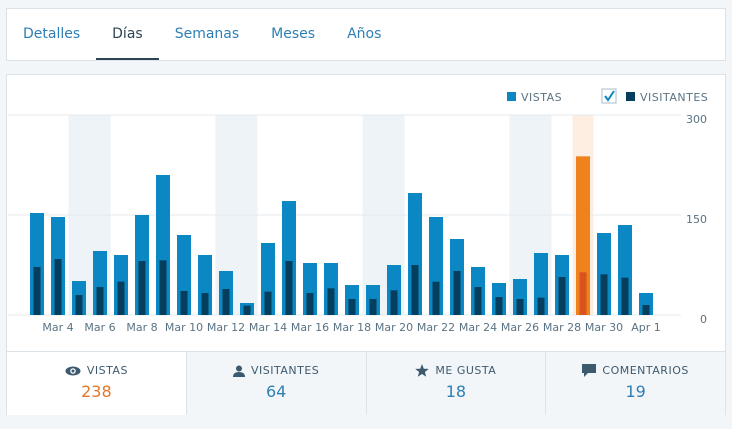  I want to click on x-tick-label: Mar 16, so click(310, 327).